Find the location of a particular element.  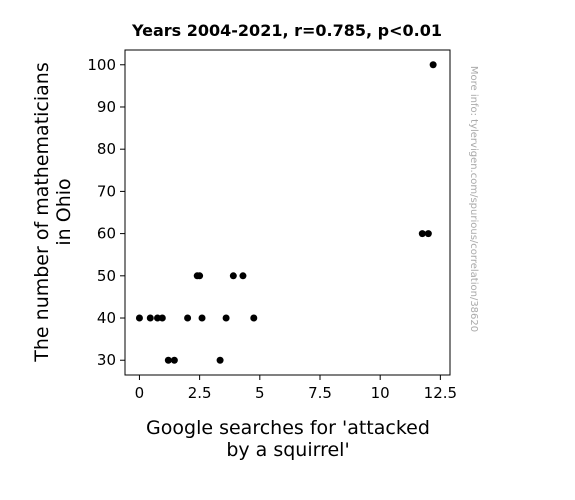

y-tick-label: 60 is located at coordinates (106, 234).